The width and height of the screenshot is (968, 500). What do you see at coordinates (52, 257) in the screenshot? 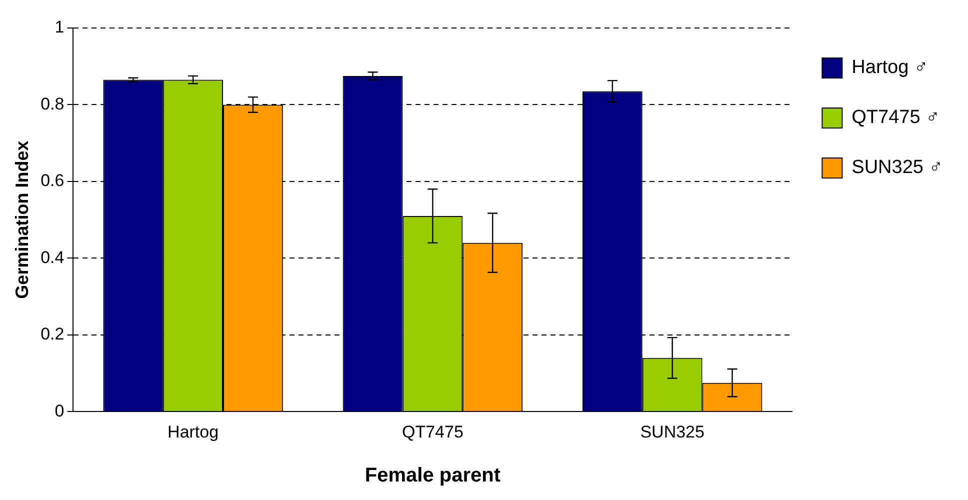
I see `y-tick-label: 0.4` at bounding box center [52, 257].